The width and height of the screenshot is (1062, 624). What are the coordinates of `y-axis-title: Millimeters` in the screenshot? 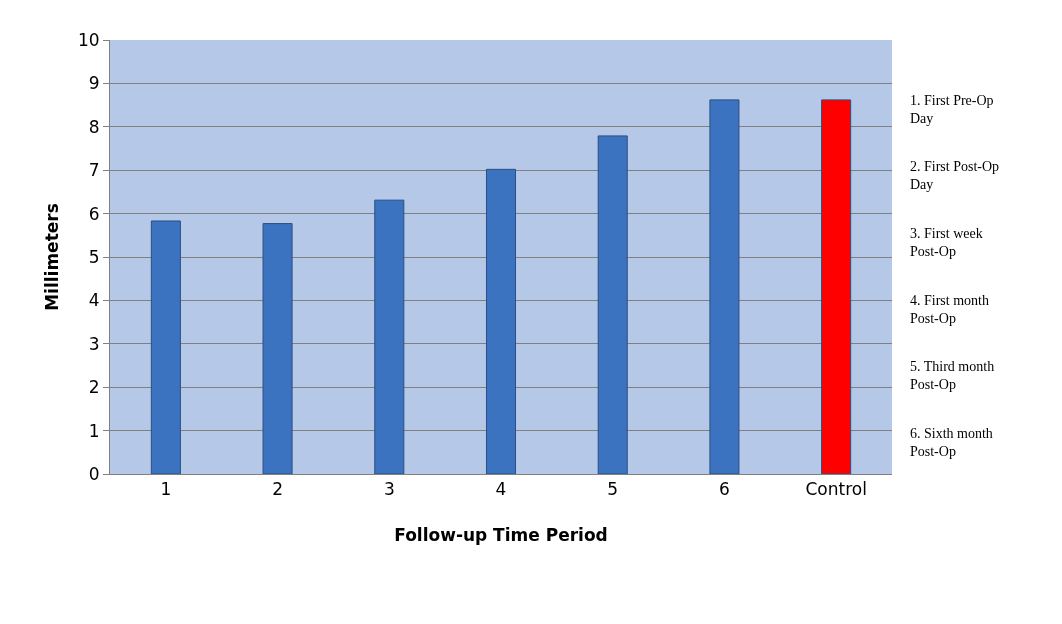 It's located at (51, 257).